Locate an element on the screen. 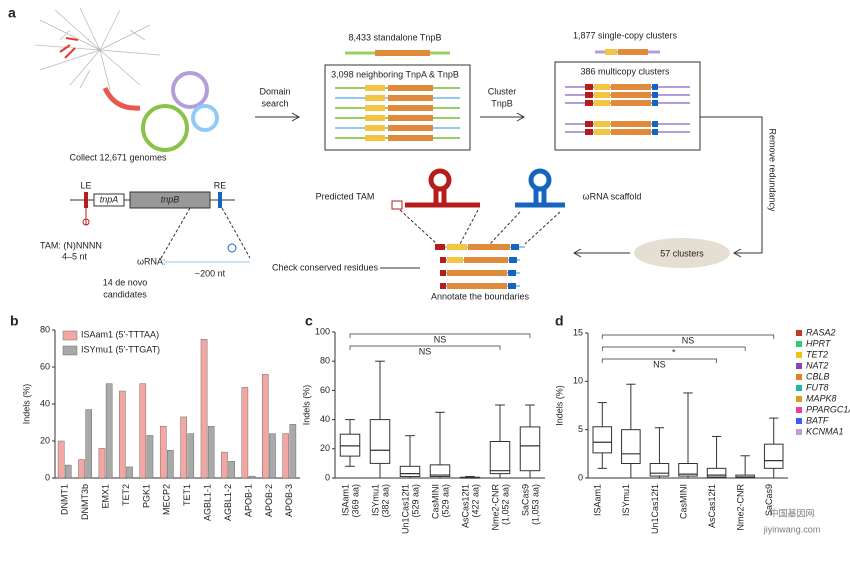 The width and height of the screenshot is (850, 562). x-tick-label: DNMT3b is located at coordinates (85, 502).